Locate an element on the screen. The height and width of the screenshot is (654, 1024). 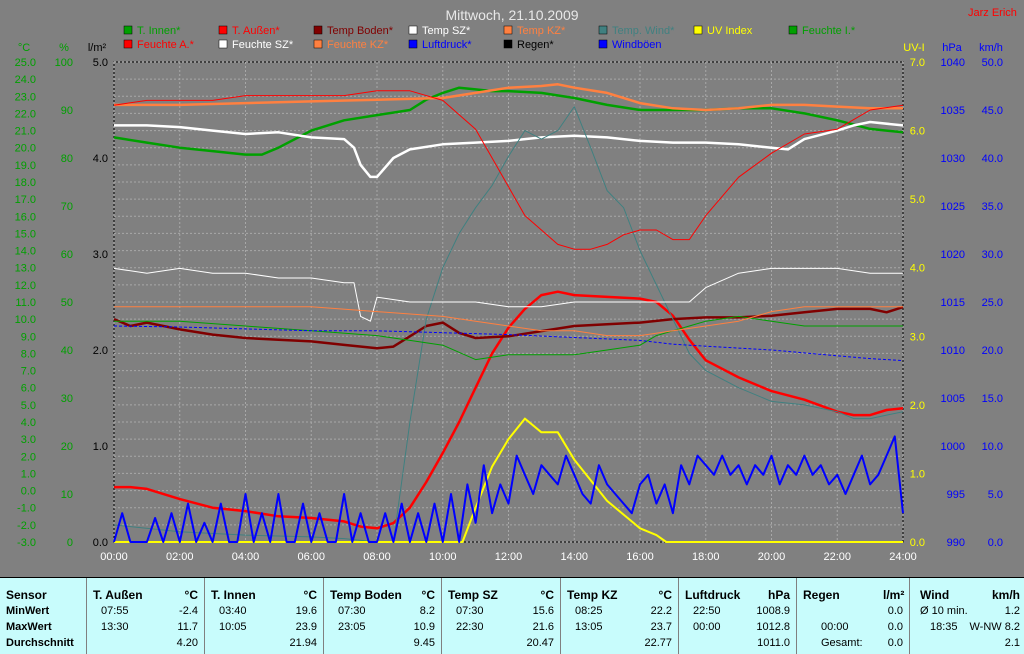
axis-tick-temp_c: 22.0 is located at coordinates (25, 114).